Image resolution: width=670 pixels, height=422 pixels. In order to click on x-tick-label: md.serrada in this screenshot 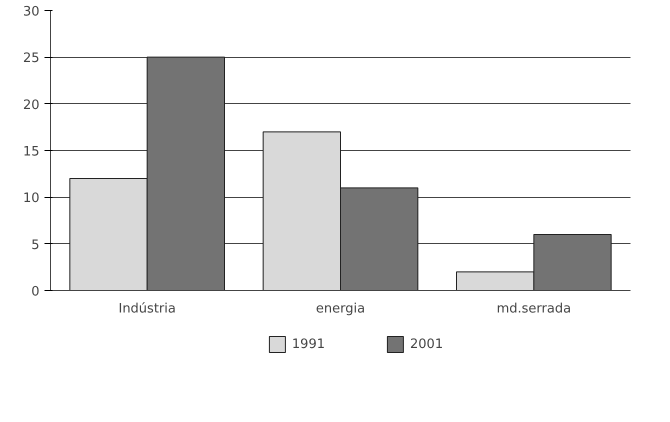, I will do `click(534, 309)`.